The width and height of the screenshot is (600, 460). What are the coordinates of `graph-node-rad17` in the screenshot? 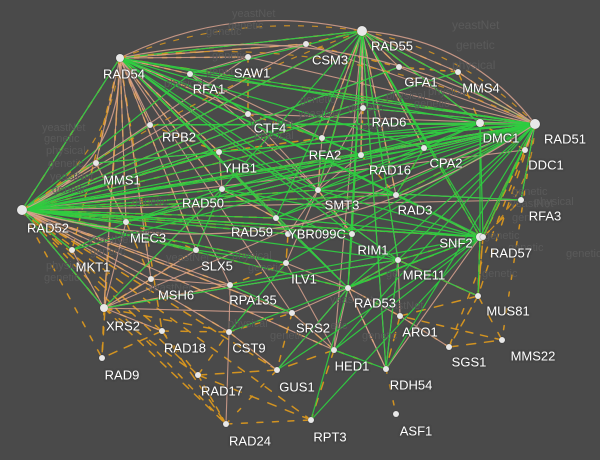 It's located at (198, 375).